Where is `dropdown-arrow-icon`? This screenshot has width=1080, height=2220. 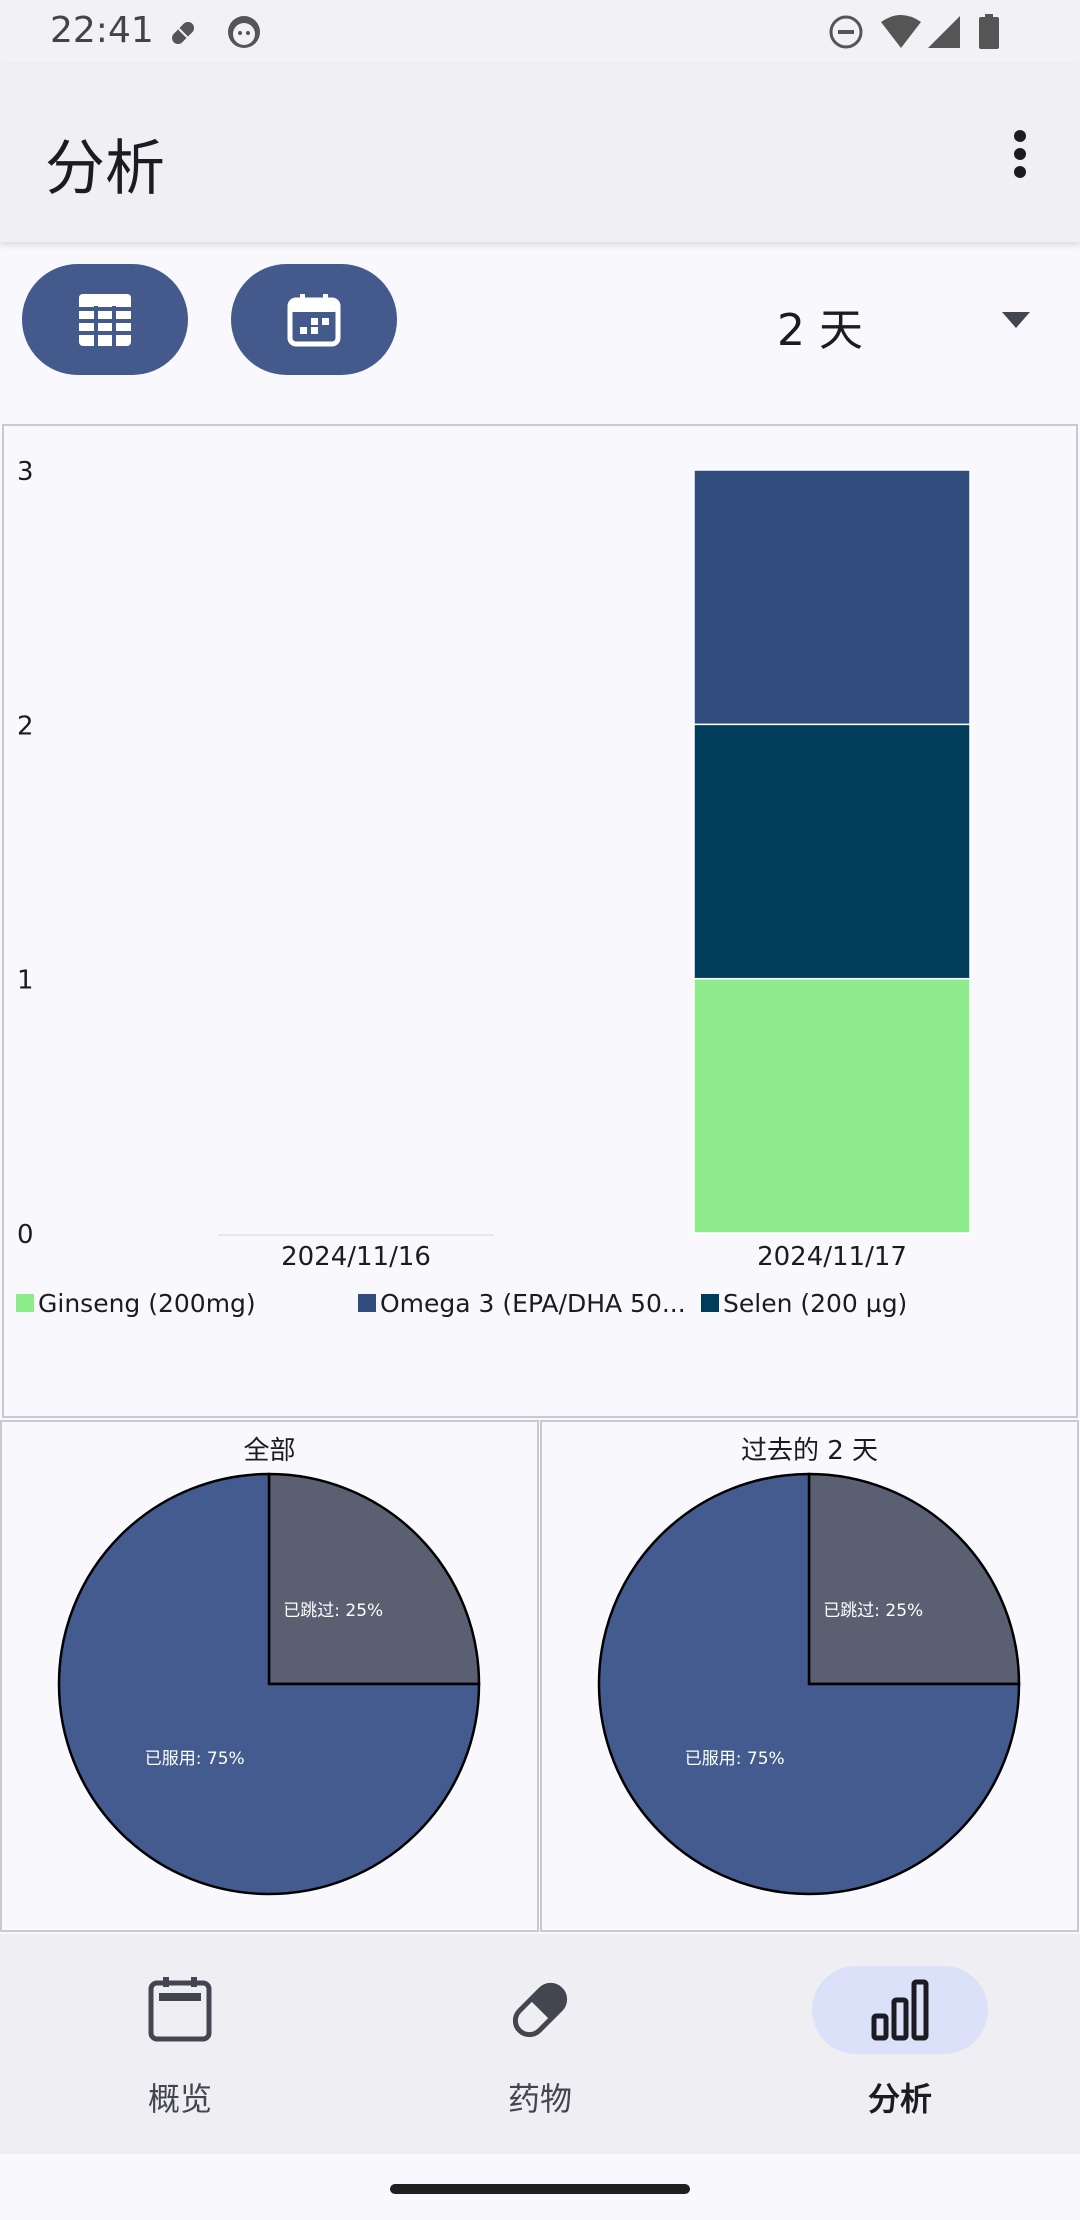
dropdown-arrow-icon is located at coordinates (1016, 320).